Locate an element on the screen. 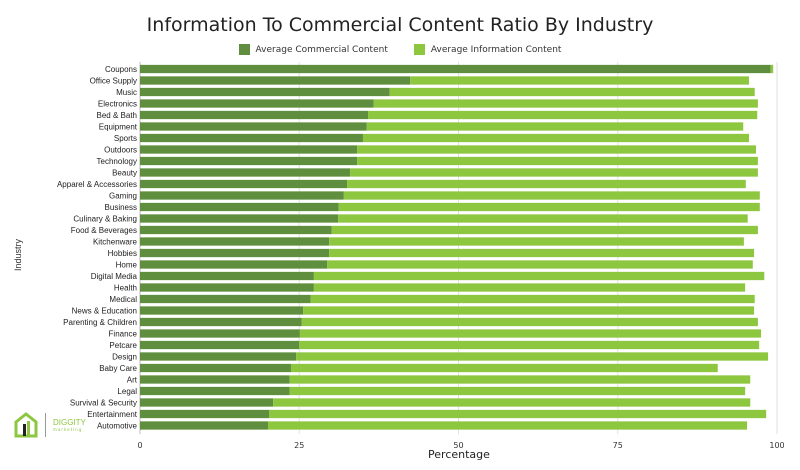 The image size is (800, 470). legend-label: Average Commercial Content is located at coordinates (321, 49).